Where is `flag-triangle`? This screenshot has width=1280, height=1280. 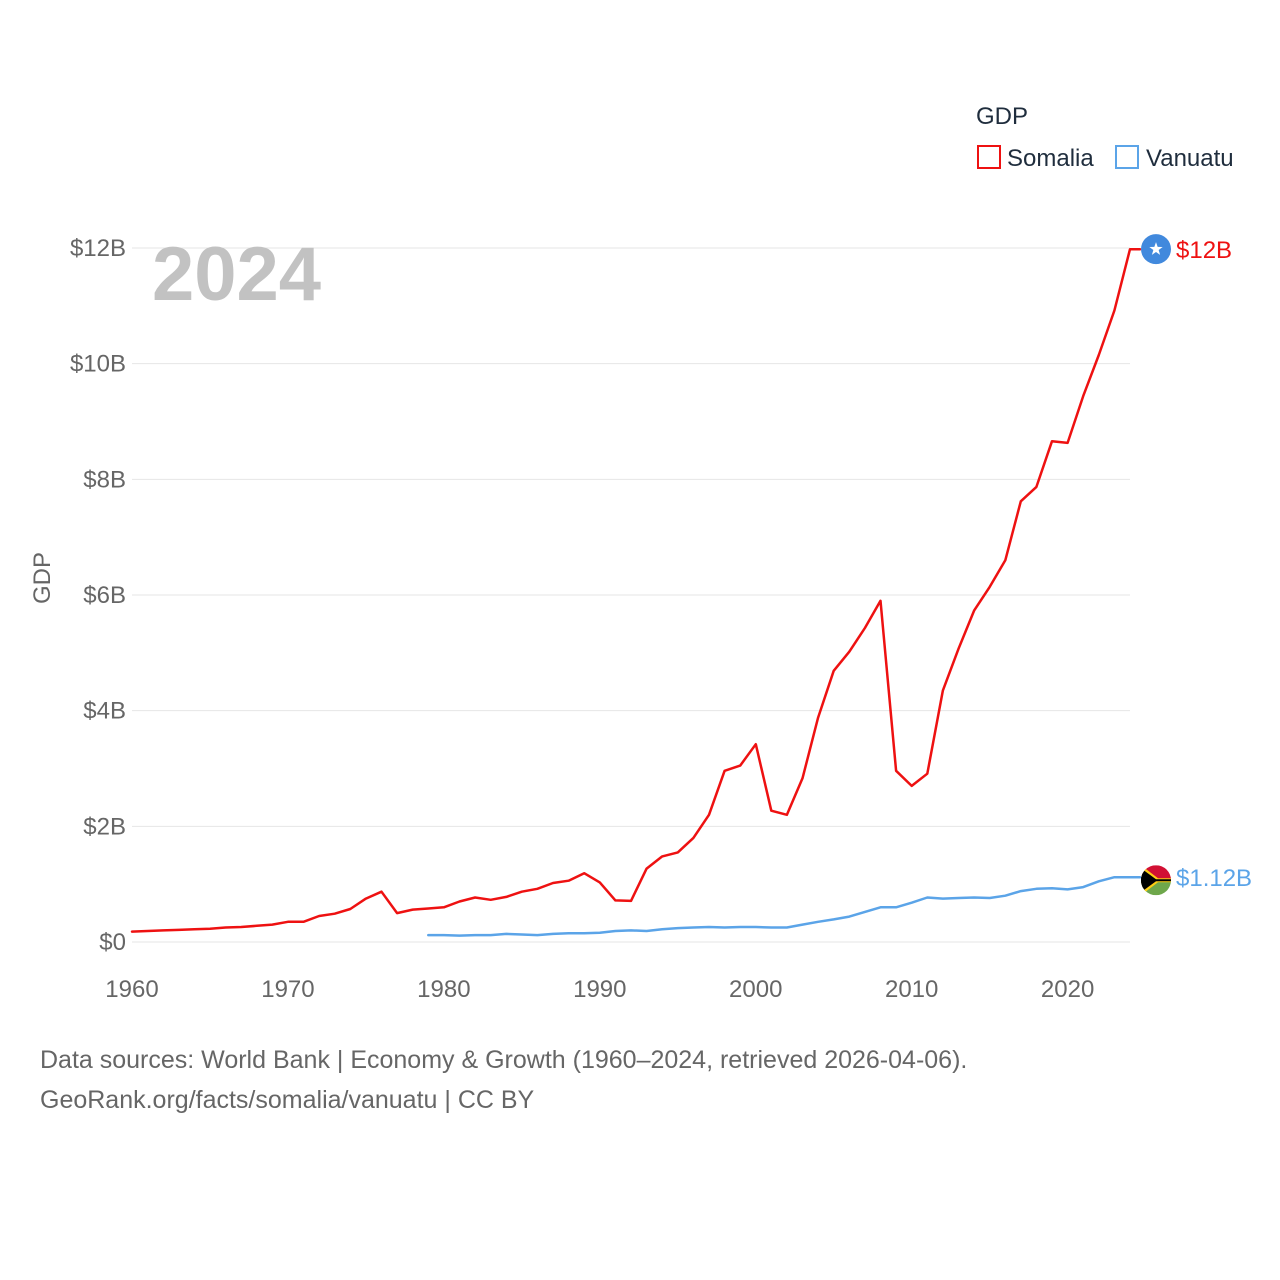 flag-triangle is located at coordinates (1147, 880).